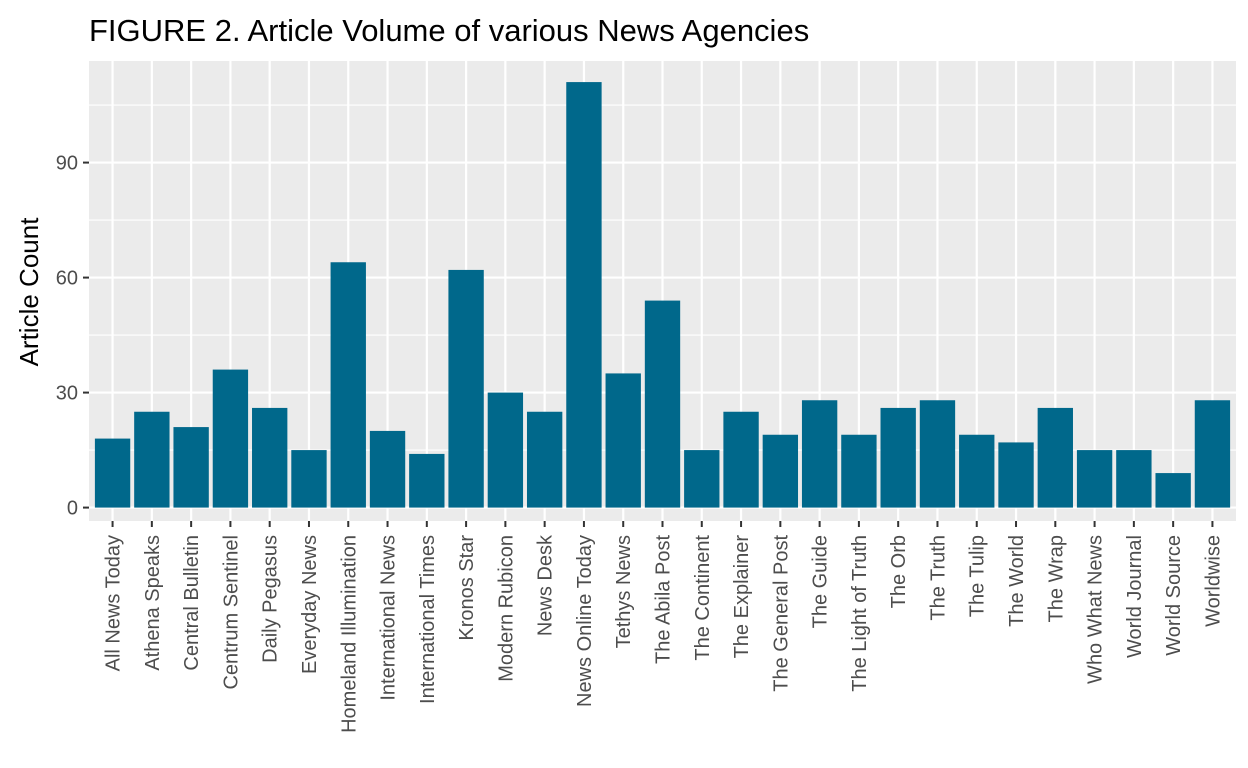  What do you see at coordinates (67, 279) in the screenshot?
I see `y-tick-label: 60` at bounding box center [67, 279].